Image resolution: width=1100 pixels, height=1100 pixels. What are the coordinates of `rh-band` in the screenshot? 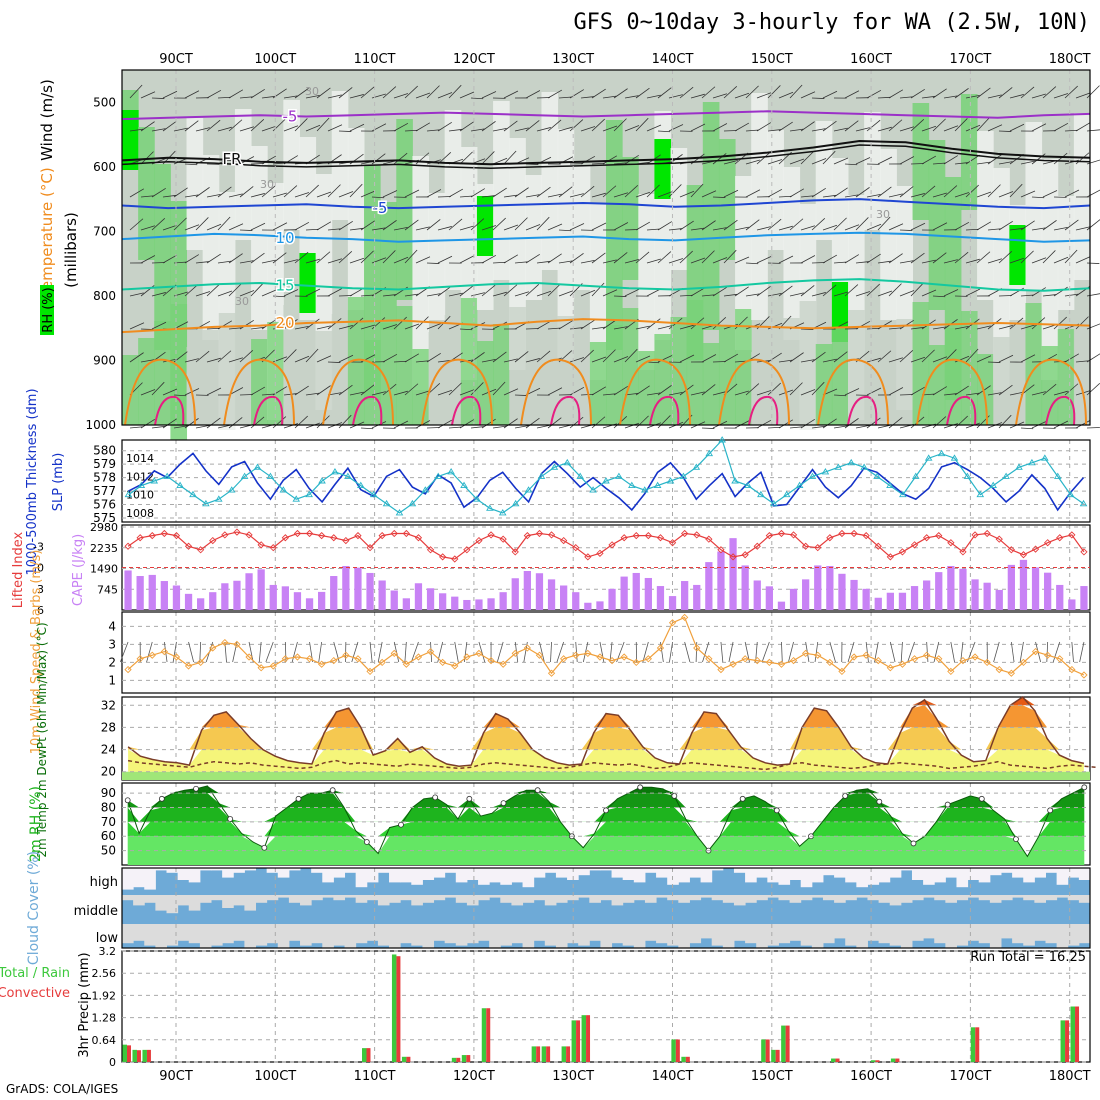 It's located at (727, 199).